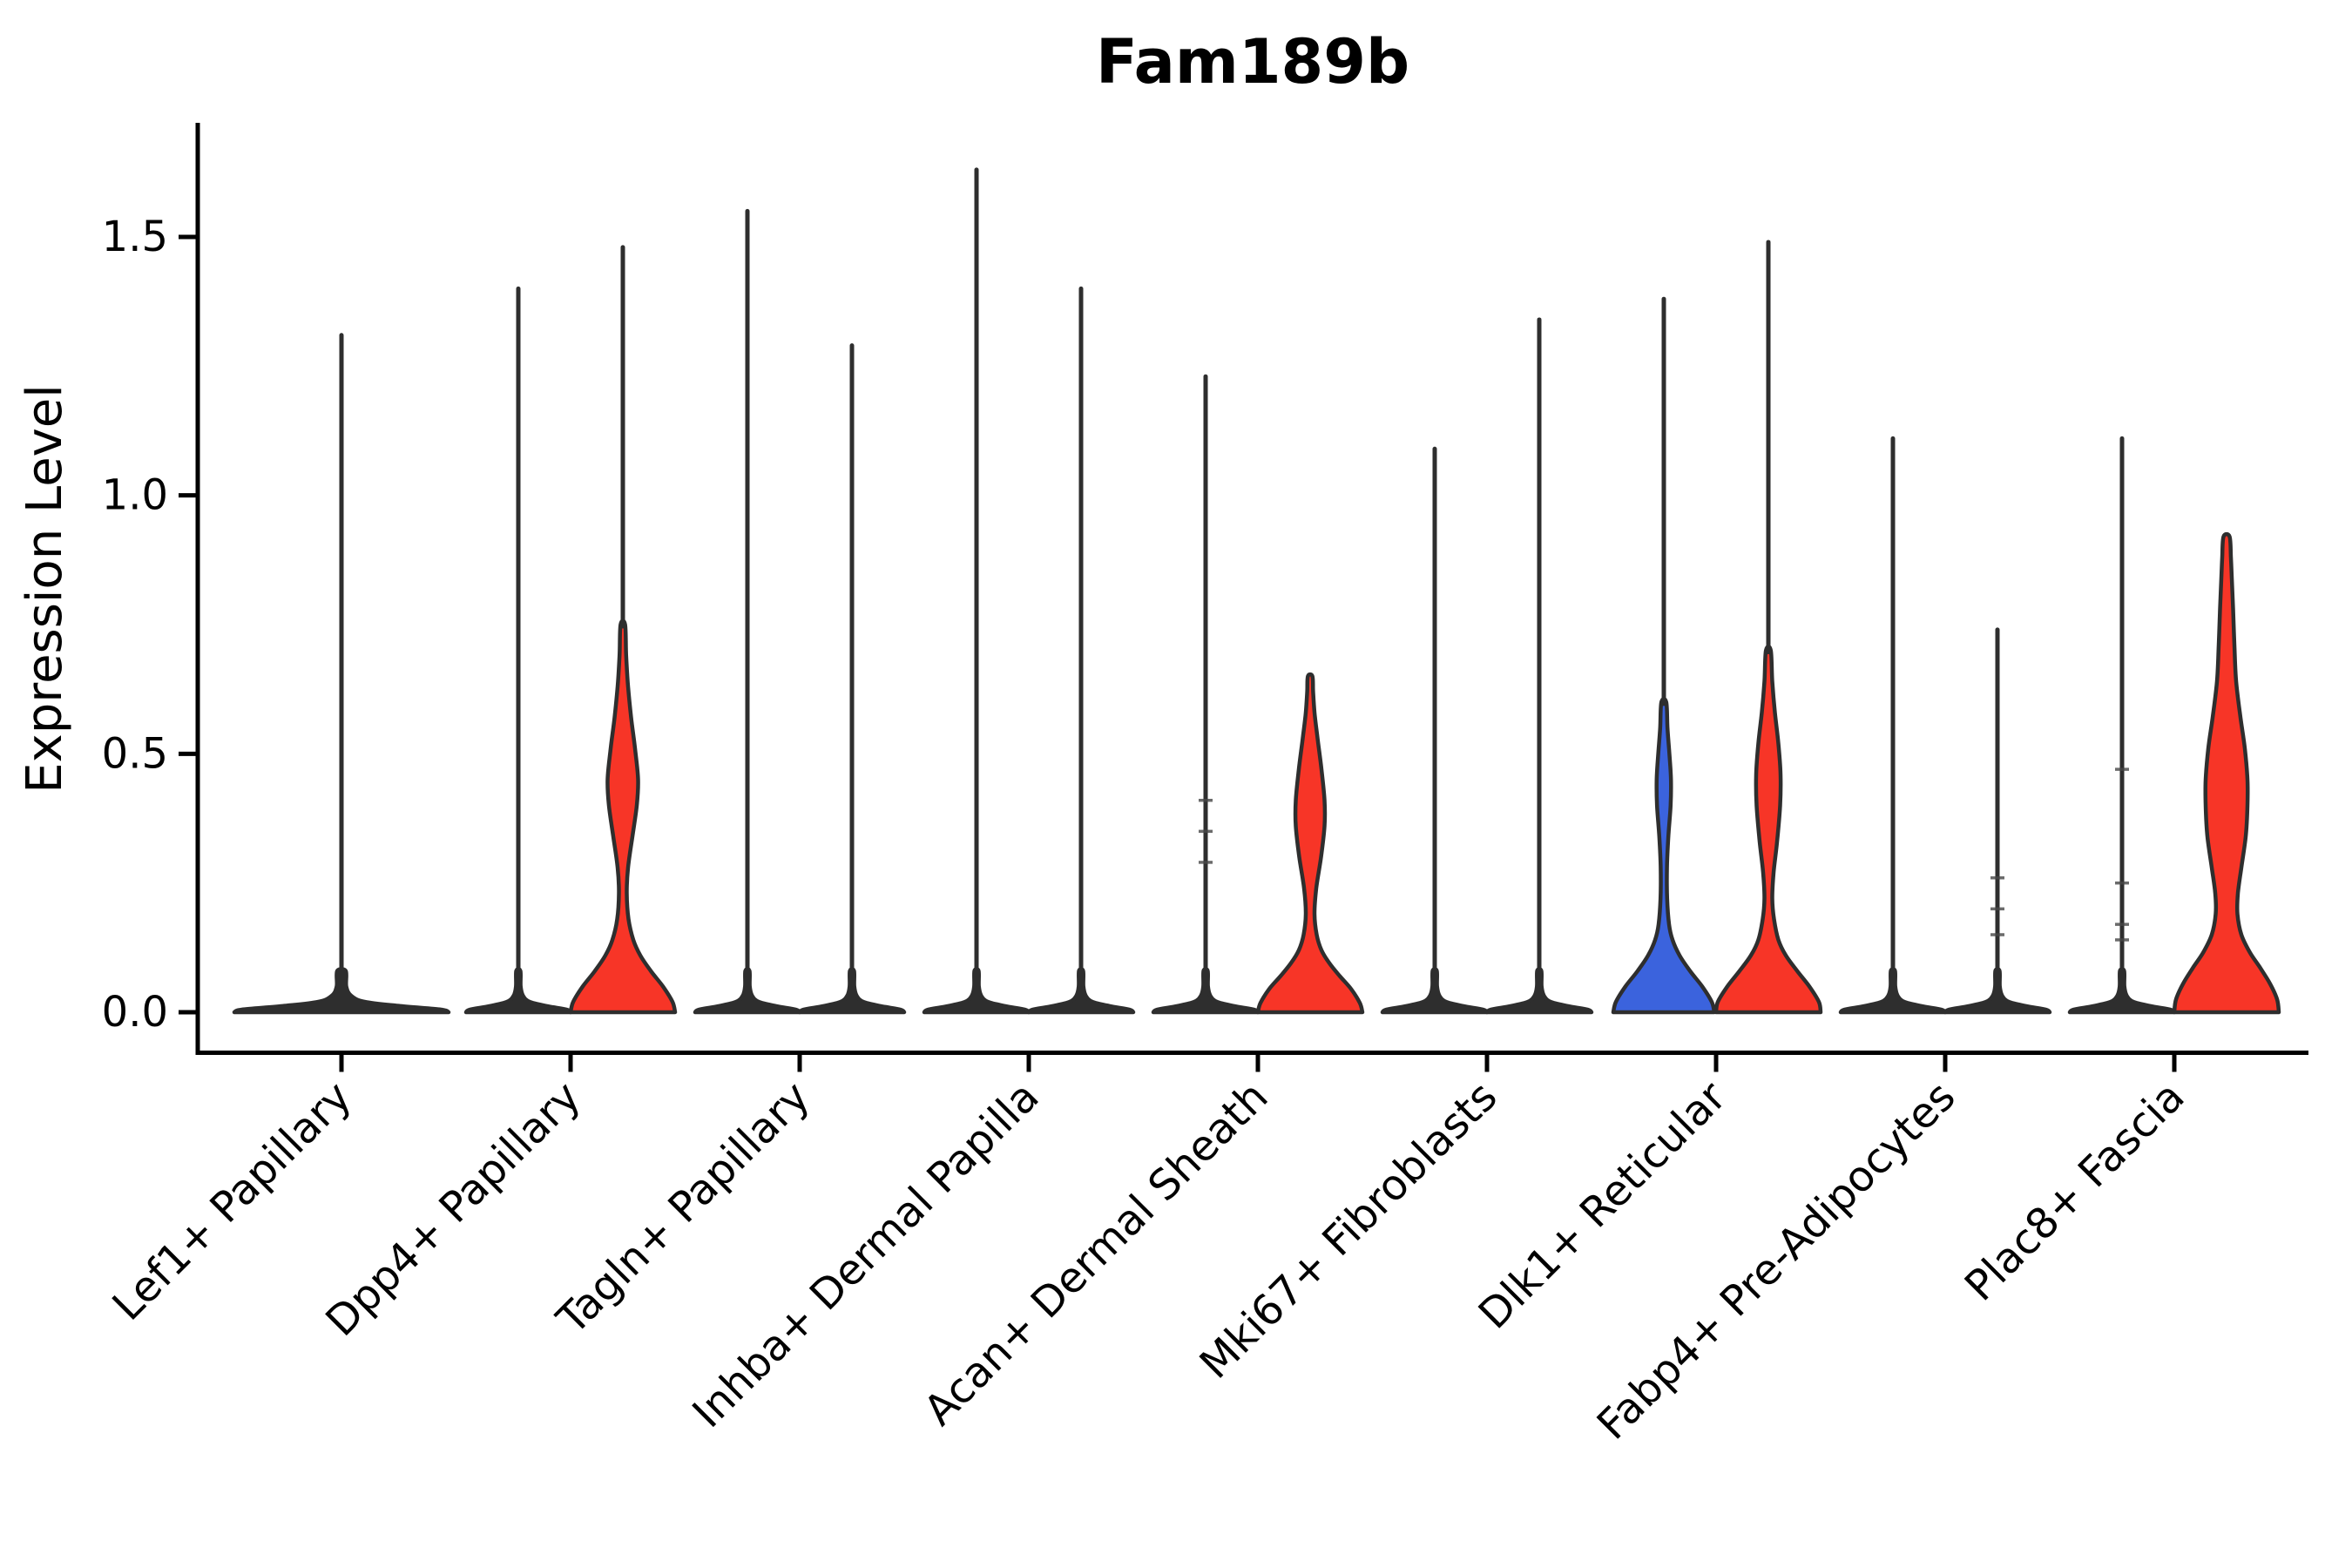  Describe the element at coordinates (1310, 844) in the screenshot. I see `violin-acan-dermal-sheath-right` at that location.